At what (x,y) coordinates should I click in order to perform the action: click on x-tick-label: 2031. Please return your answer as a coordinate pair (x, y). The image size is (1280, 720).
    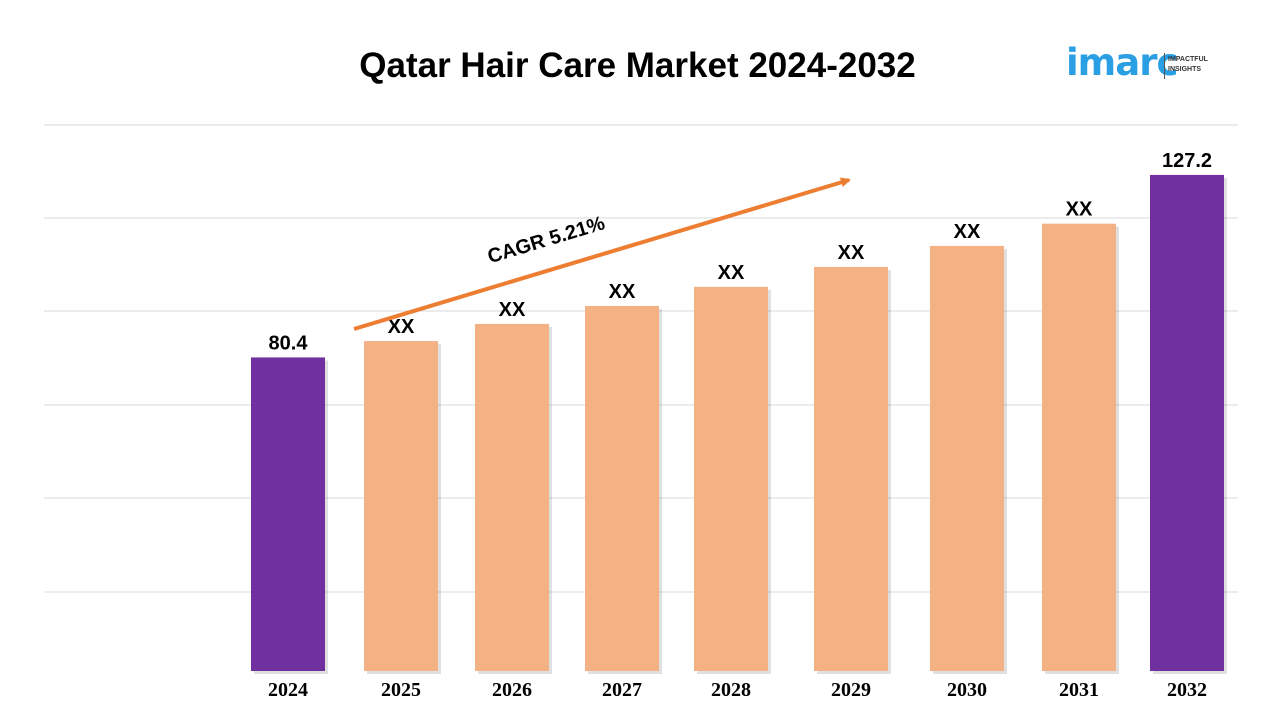
    Looking at the image, I should click on (1079, 690).